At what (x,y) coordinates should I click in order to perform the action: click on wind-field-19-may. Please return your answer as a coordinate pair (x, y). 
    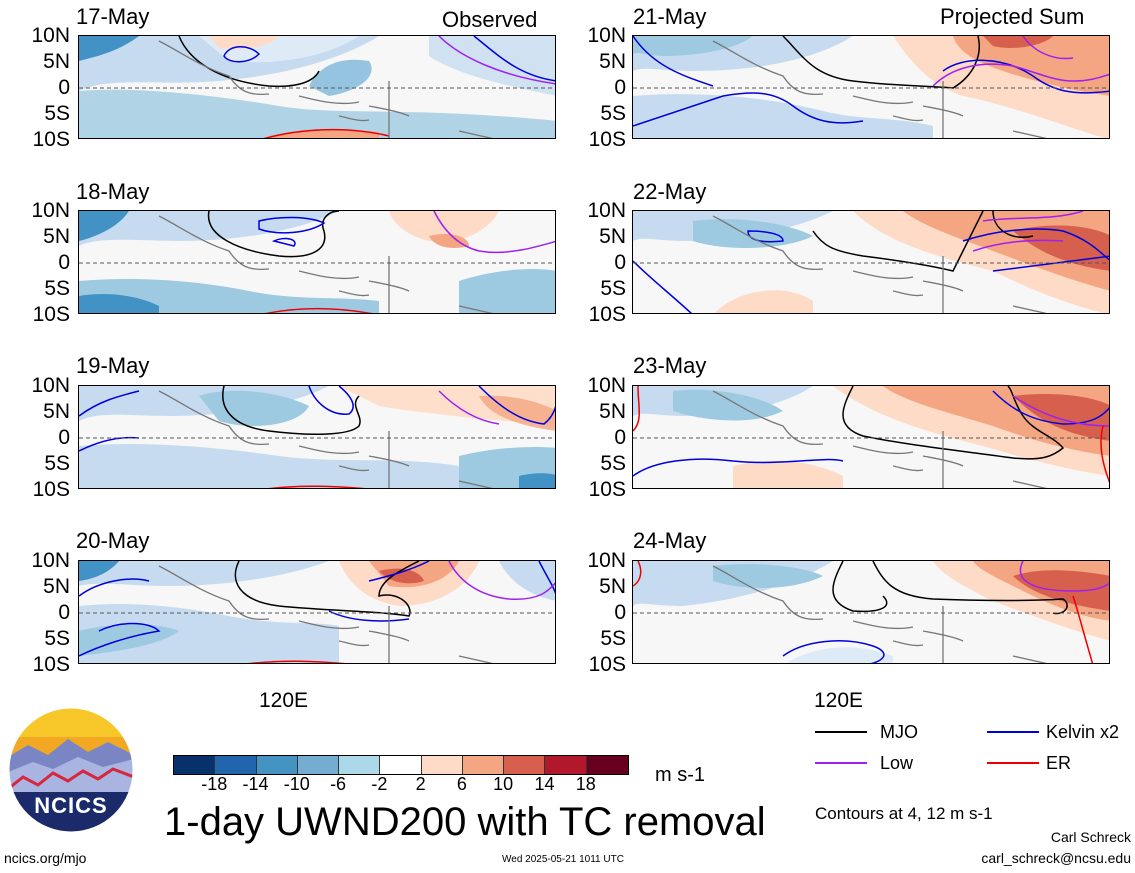
    Looking at the image, I should click on (317, 437).